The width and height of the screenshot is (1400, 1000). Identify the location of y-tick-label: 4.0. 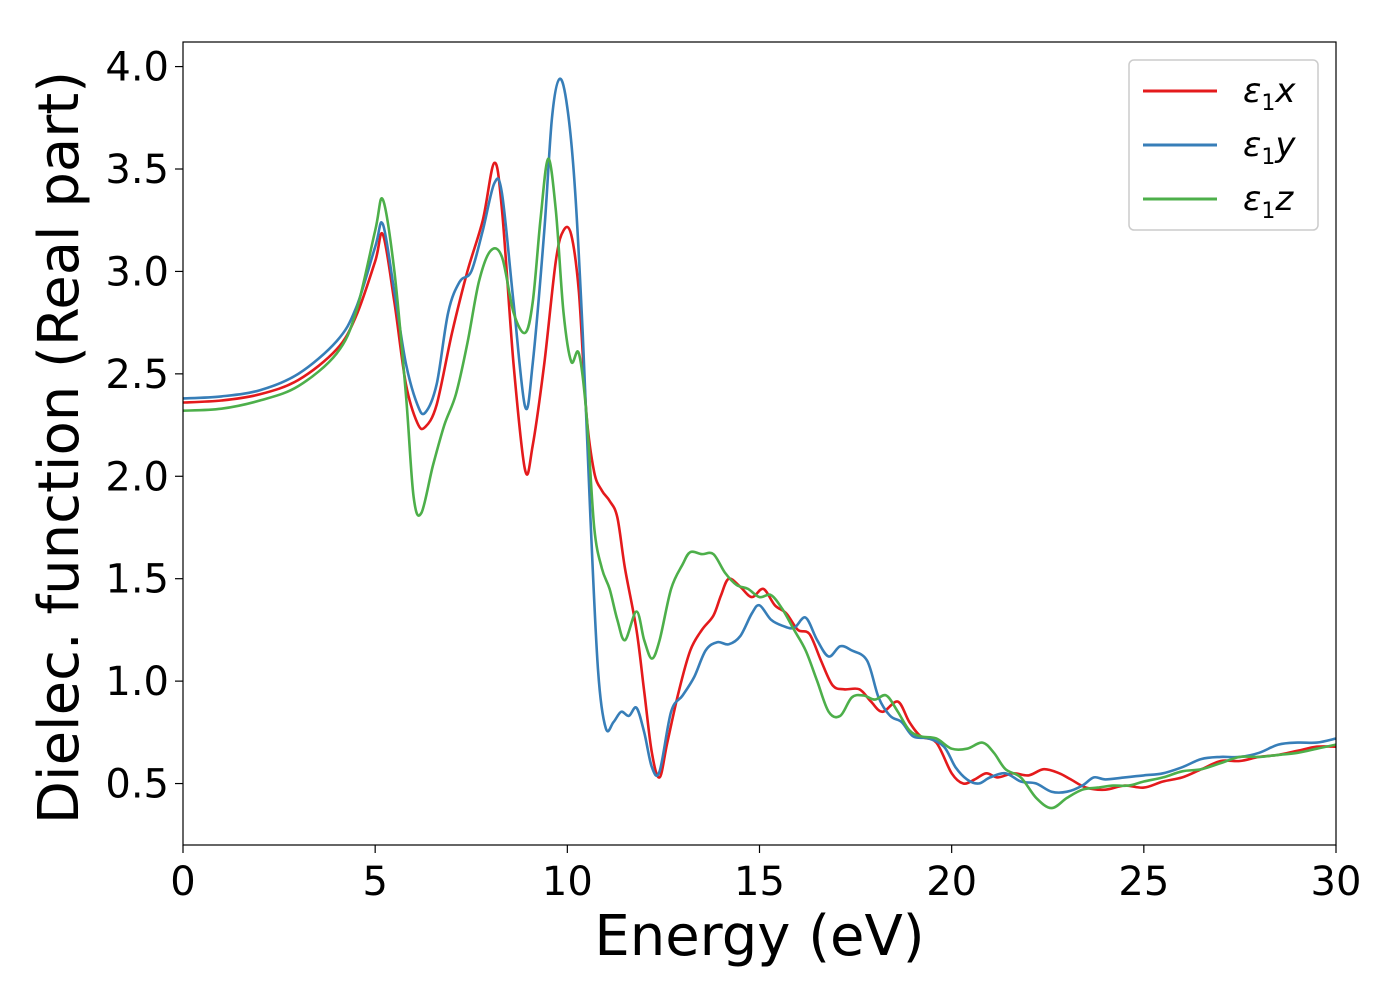
(137, 68).